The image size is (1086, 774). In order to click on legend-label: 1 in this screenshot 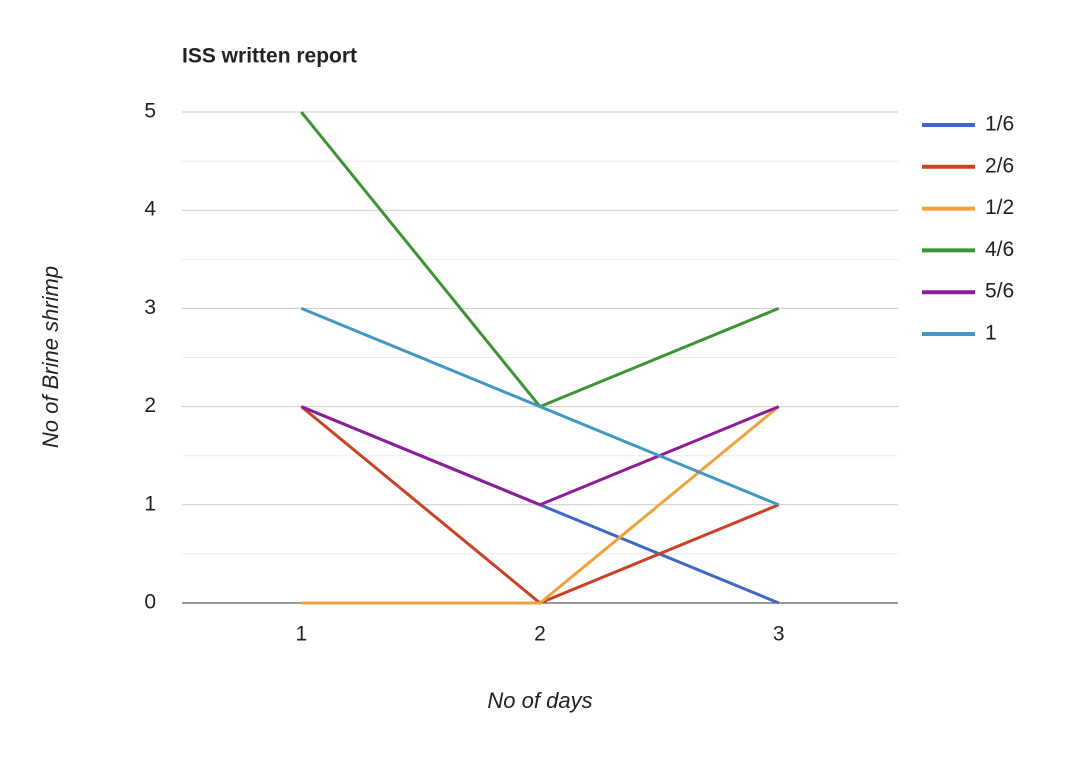, I will do `click(991, 333)`.